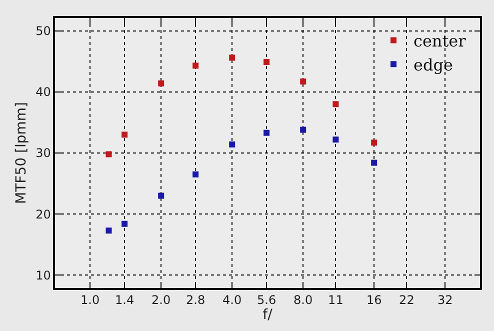  What do you see at coordinates (406, 300) in the screenshot?
I see `x-tick-label: 22` at bounding box center [406, 300].